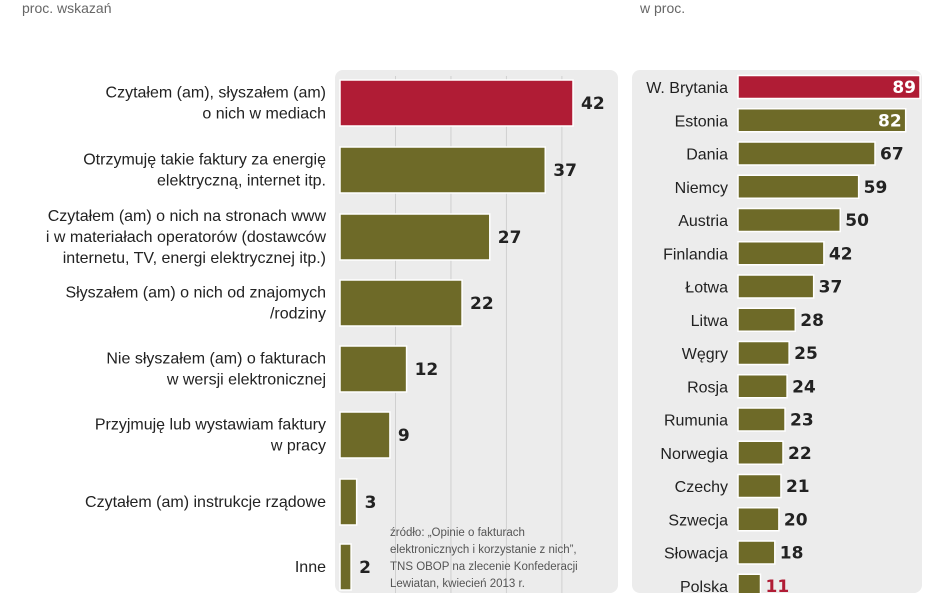  Describe the element at coordinates (804, 387) in the screenshot. I see `right-value-label-10: 24` at that location.